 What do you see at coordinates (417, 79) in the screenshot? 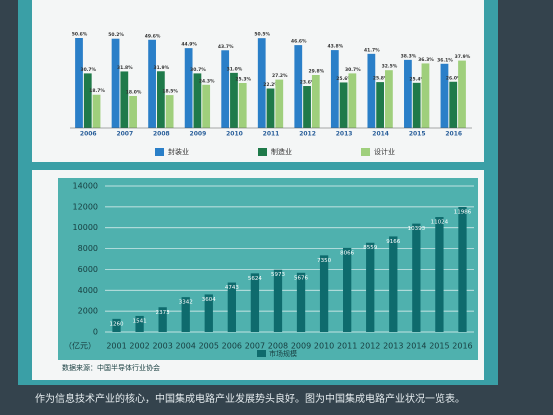
I see `value-label: 25.4%` at bounding box center [417, 79].